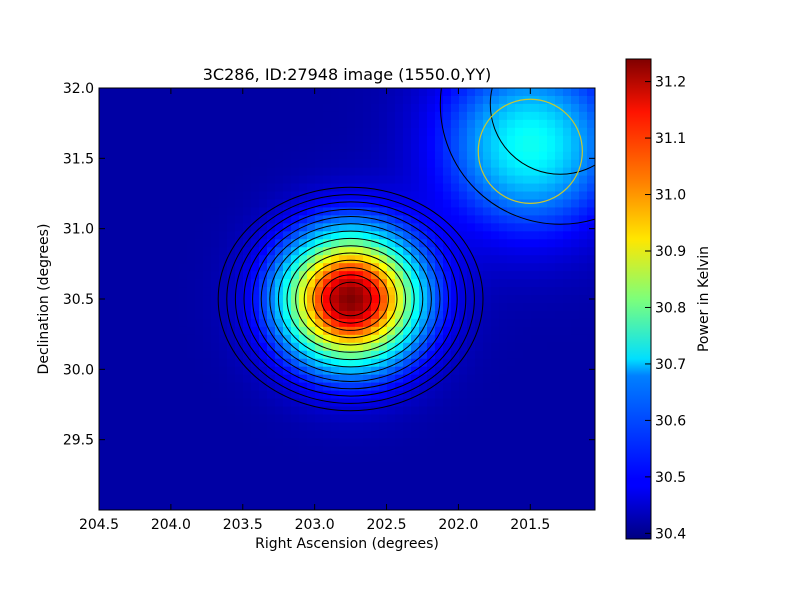  I want to click on colorbar-tick-label: 30.6, so click(670, 421).